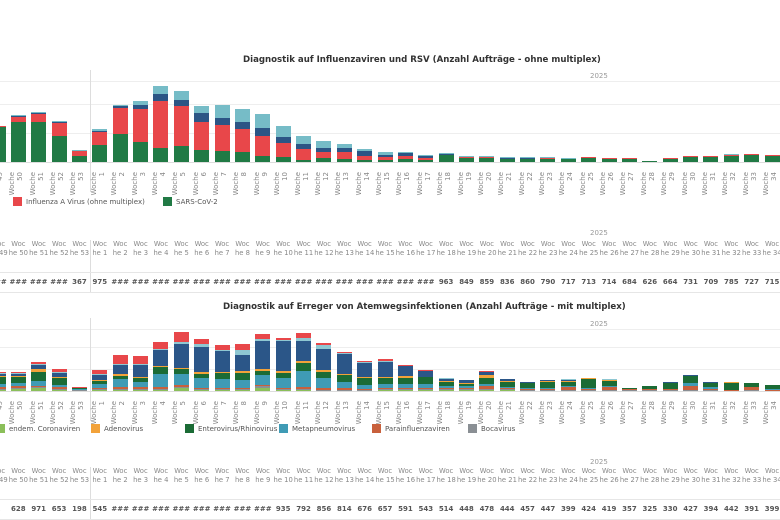 The height and width of the screenshot is (520, 780). I want to click on x-axis-label: Woche 27, so click(627, 184).